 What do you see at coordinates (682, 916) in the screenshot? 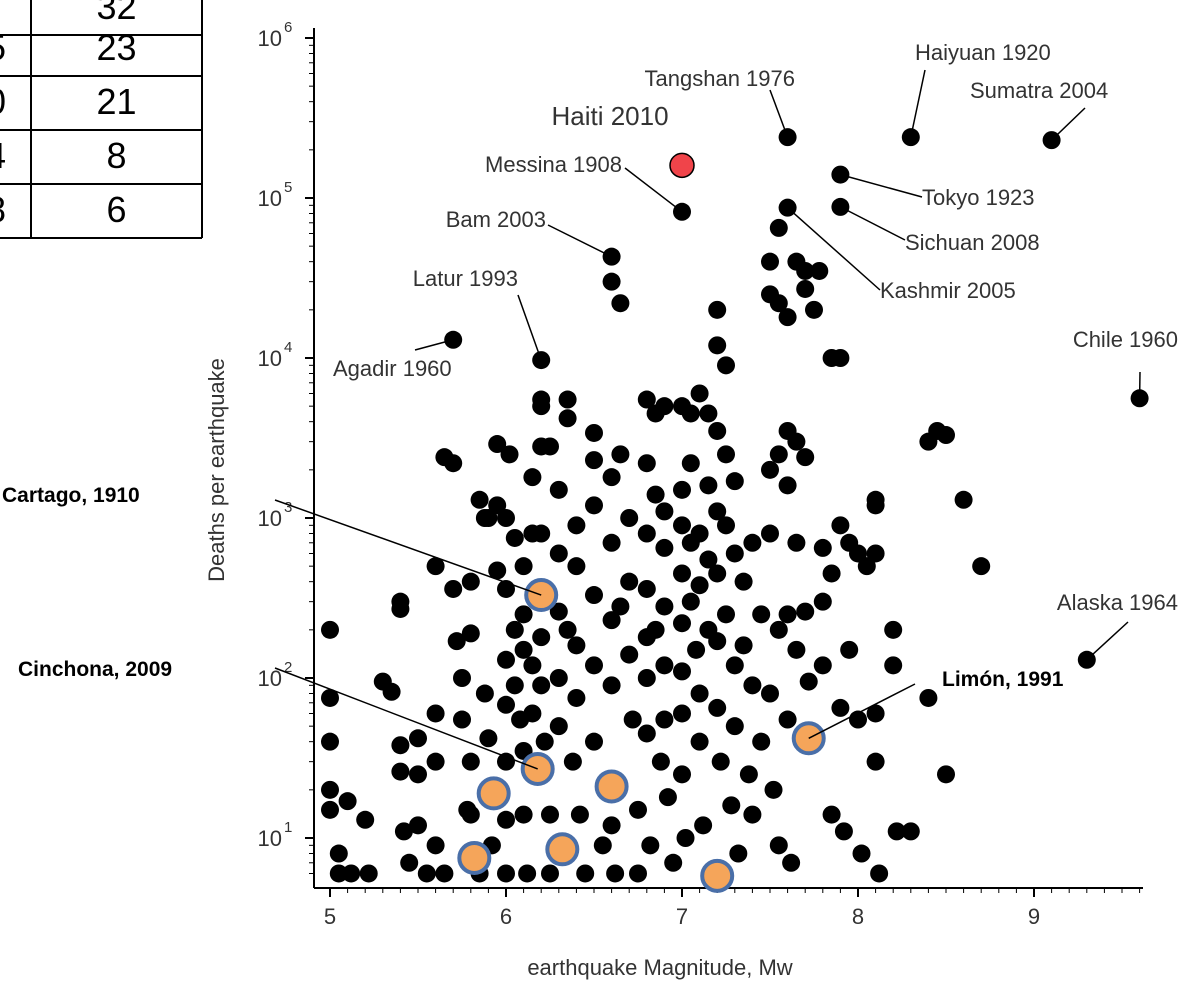
I see `x-tick-label: 7` at bounding box center [682, 916].